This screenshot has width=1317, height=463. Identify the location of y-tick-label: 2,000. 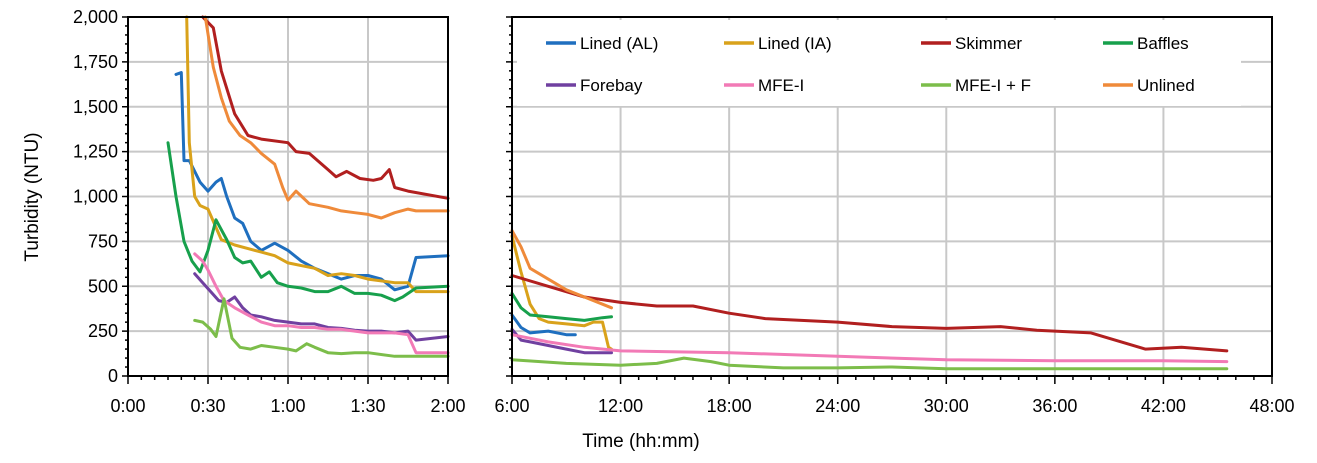
(95, 17).